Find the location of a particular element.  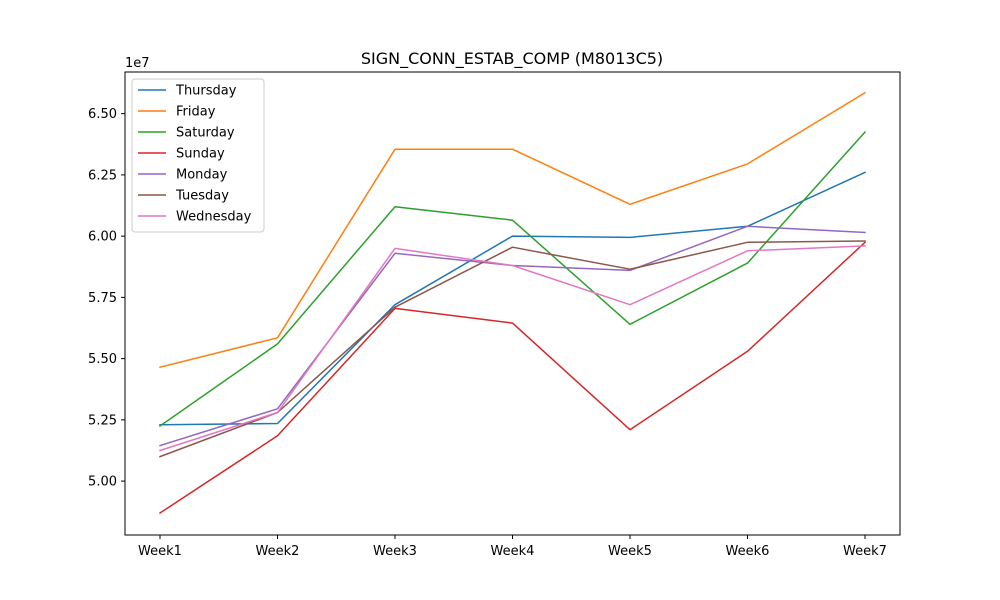

legend-label-wednesday: Wednesday is located at coordinates (214, 217).